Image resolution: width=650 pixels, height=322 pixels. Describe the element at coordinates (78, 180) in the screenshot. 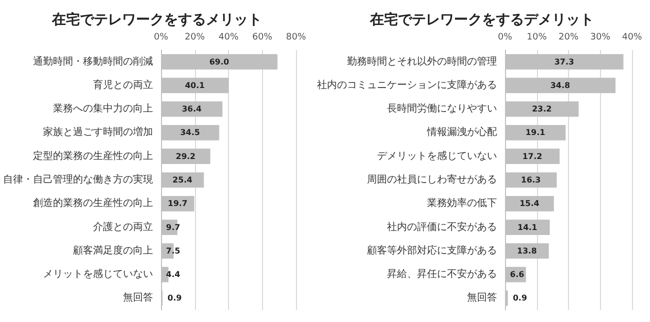

I see `y-tick-label: 自律・自己管理的な働き方の実現` at that location.